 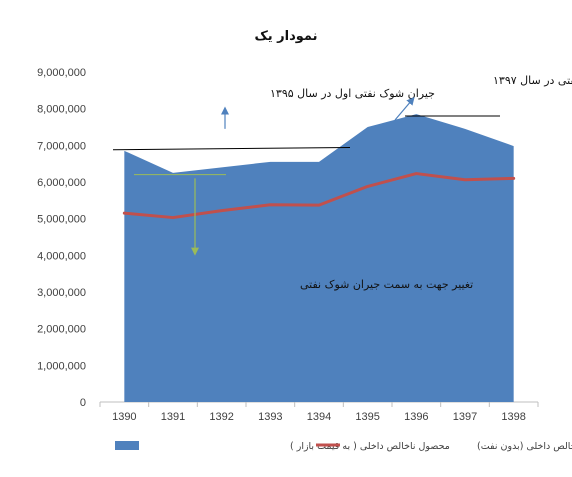 I want to click on annotation-text: تغییر جهت به سمت جیران شوک نفتی, so click(x=386, y=284).